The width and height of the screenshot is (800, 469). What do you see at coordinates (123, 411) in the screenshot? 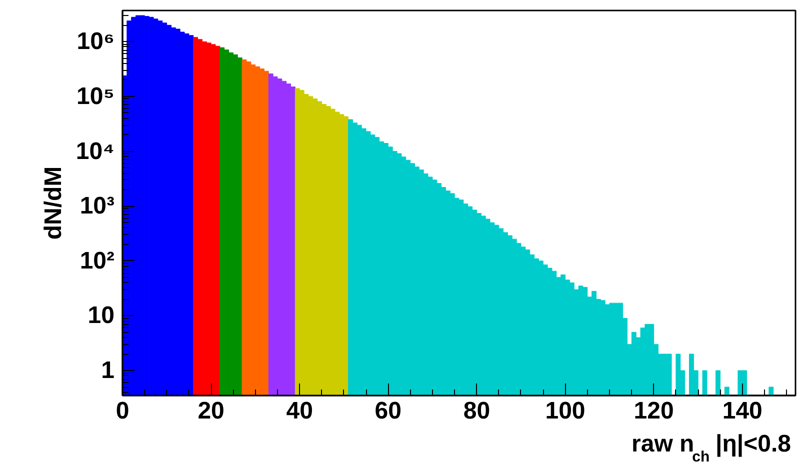
I see `x-tick-label: 0` at bounding box center [123, 411].